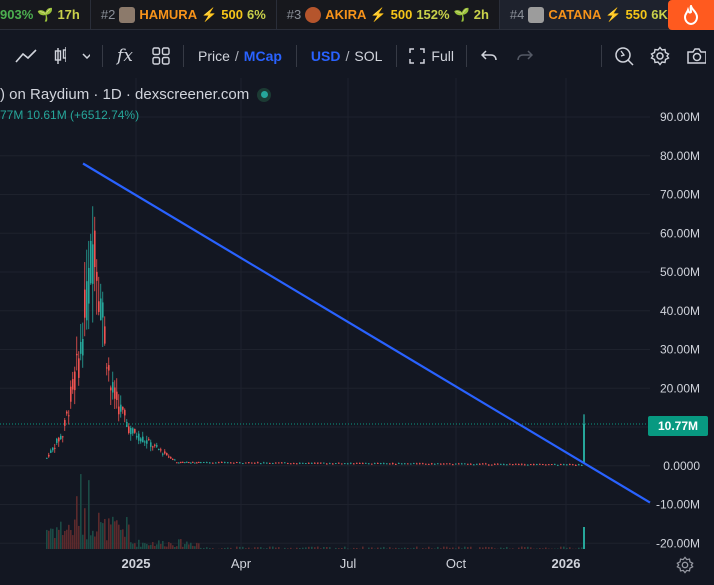  What do you see at coordinates (431, 56) in the screenshot?
I see `fullscreen-button: Full` at bounding box center [431, 56].